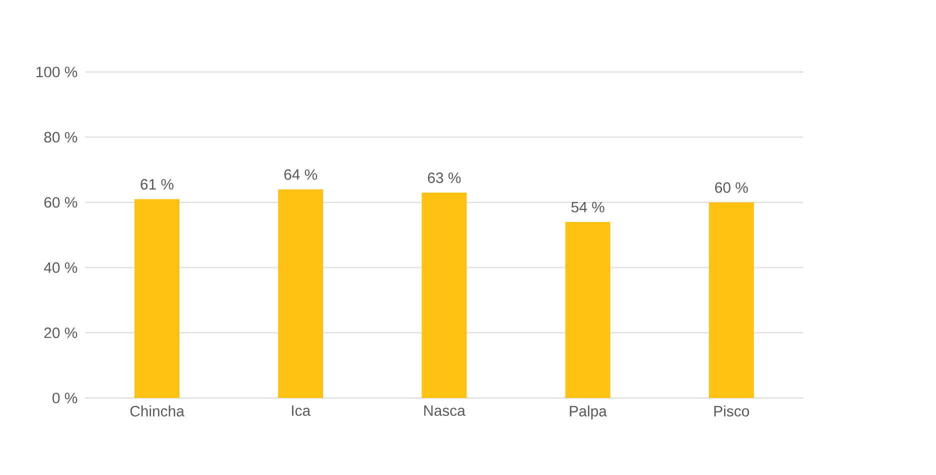 The width and height of the screenshot is (936, 475). I want to click on y-tick-label: 0 %, so click(65, 398).